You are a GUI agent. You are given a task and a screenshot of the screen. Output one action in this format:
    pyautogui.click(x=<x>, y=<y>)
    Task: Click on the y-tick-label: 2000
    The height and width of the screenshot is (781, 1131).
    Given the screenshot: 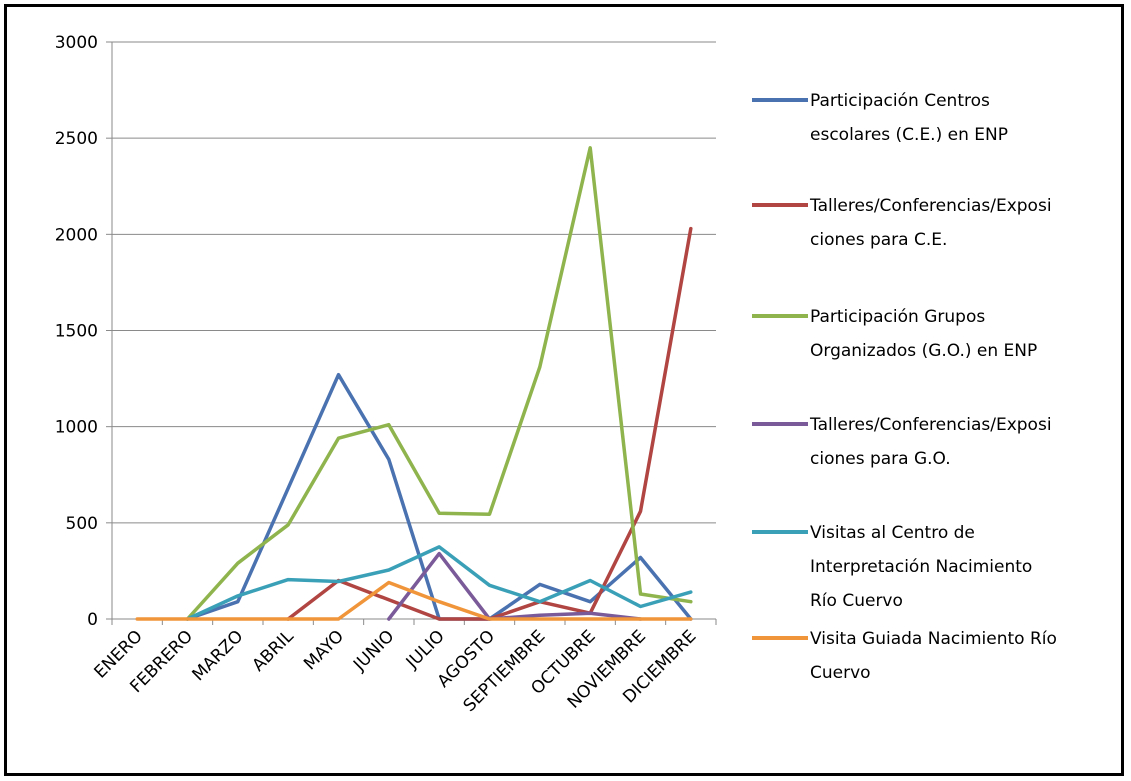 What is the action you would take?
    pyautogui.click(x=76, y=235)
    